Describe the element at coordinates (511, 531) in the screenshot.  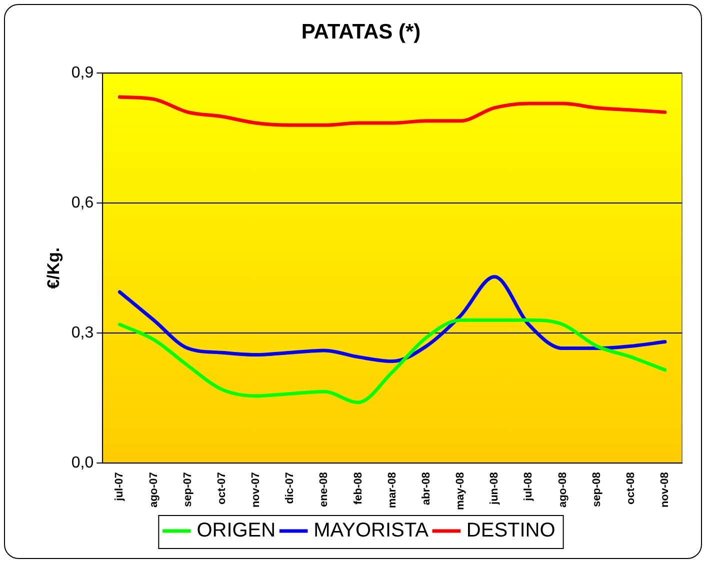
I see `legend-label: DESTINO` at that location.